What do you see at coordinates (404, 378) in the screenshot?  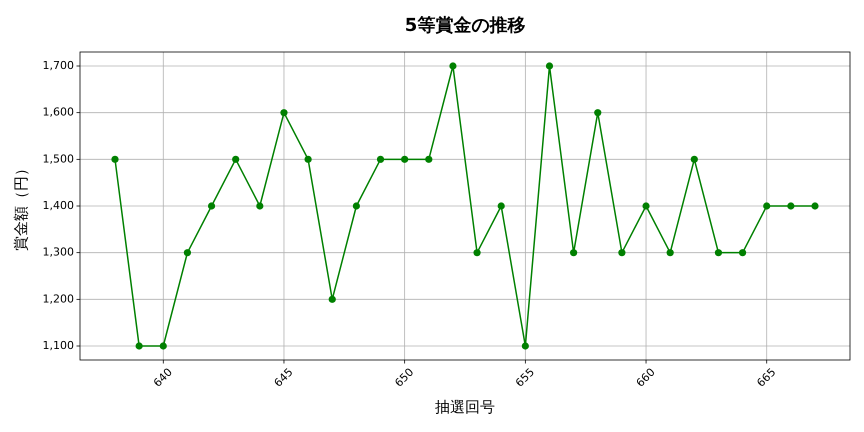 I see `x-tick: 650` at bounding box center [404, 378].